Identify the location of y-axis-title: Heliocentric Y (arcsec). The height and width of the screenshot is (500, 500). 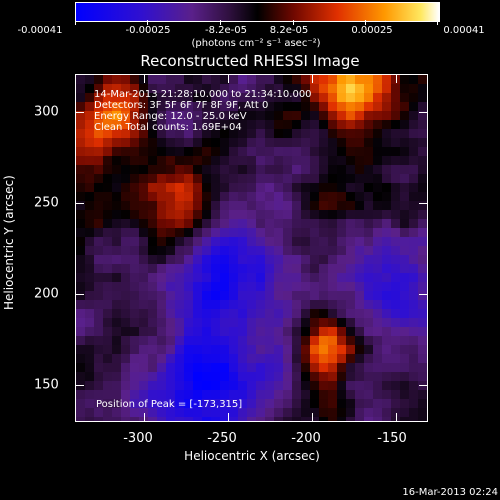
(9, 242).